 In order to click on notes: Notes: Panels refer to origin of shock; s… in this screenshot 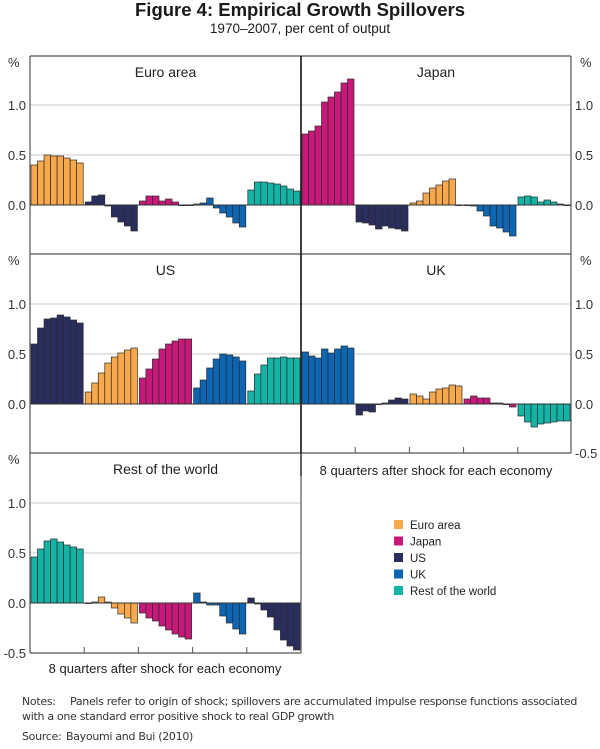, I will do `click(299, 701)`.